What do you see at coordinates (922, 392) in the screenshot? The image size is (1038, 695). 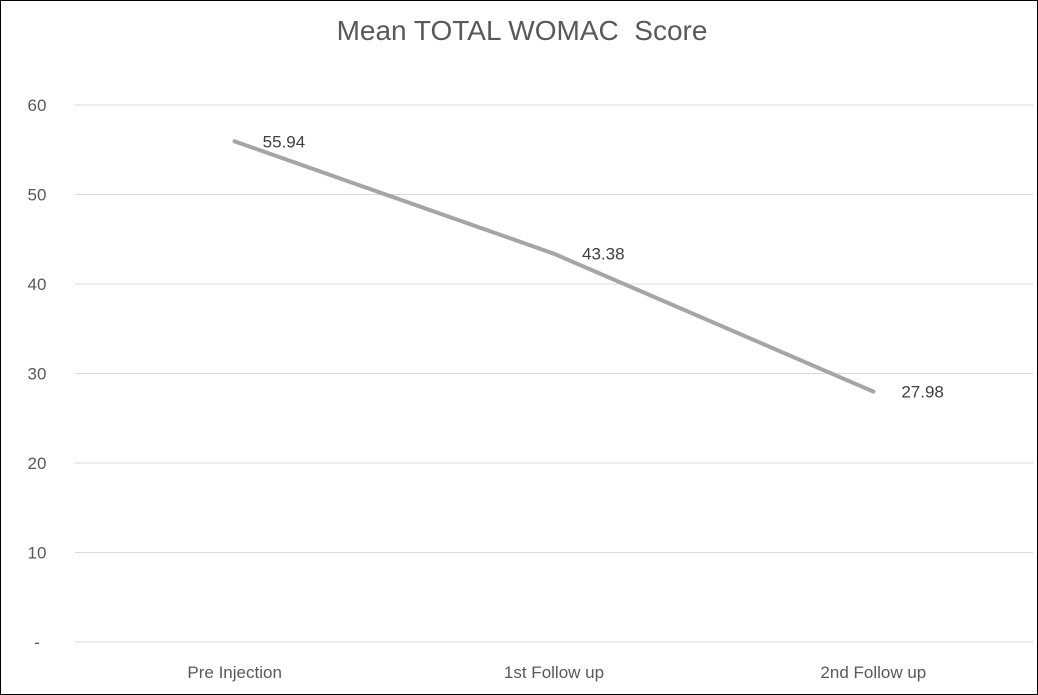 I see `data-label: 27.98` at bounding box center [922, 392].